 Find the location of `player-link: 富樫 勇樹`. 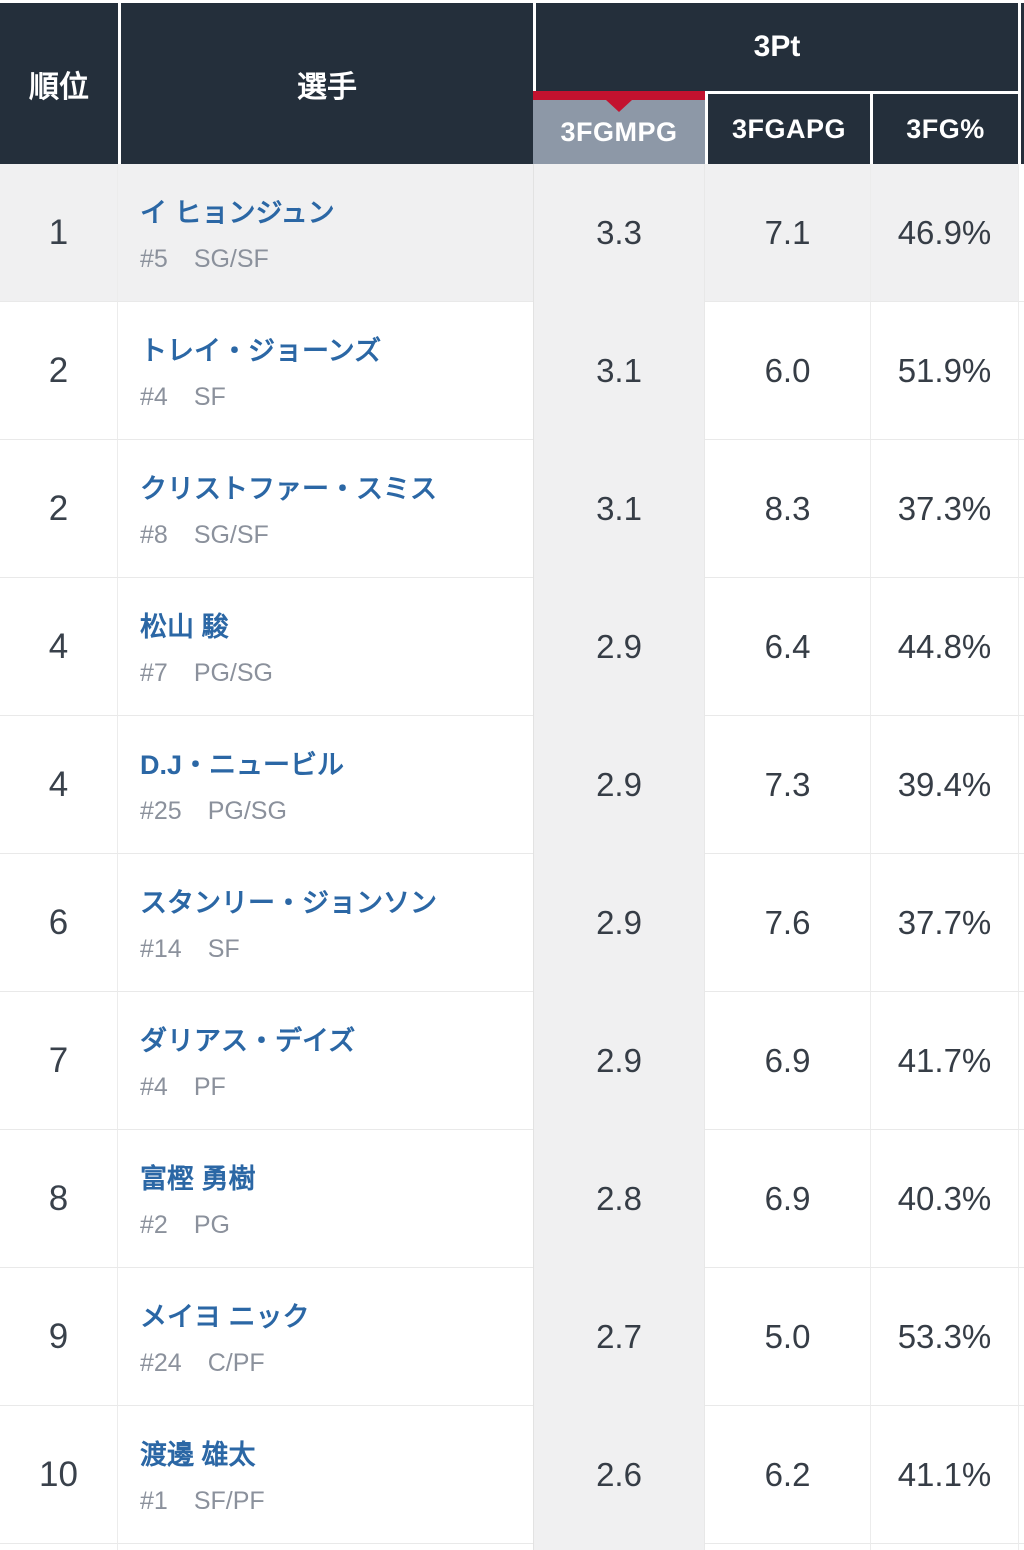

player-link: 富樫 勇樹 is located at coordinates (198, 1179).